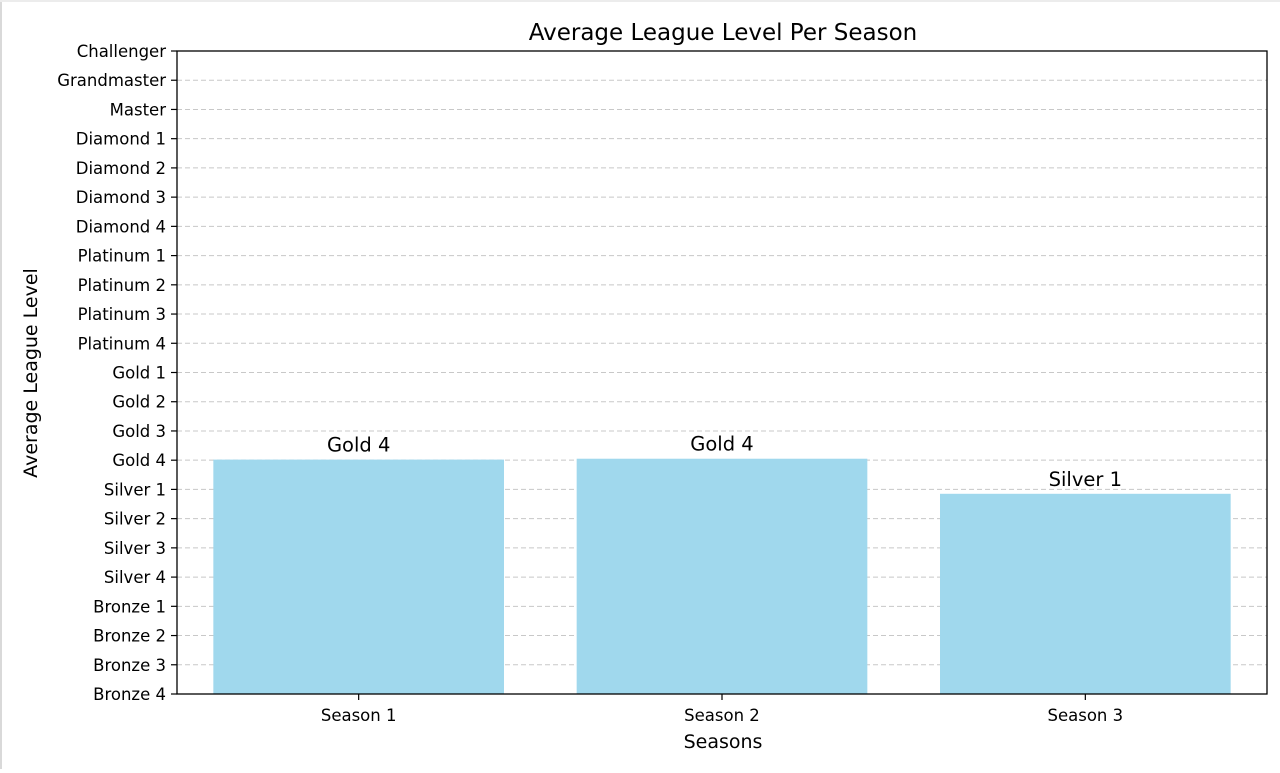 Image resolution: width=1280 pixels, height=773 pixels. Describe the element at coordinates (1086, 715) in the screenshot. I see `x-tick-label: Season 3` at that location.